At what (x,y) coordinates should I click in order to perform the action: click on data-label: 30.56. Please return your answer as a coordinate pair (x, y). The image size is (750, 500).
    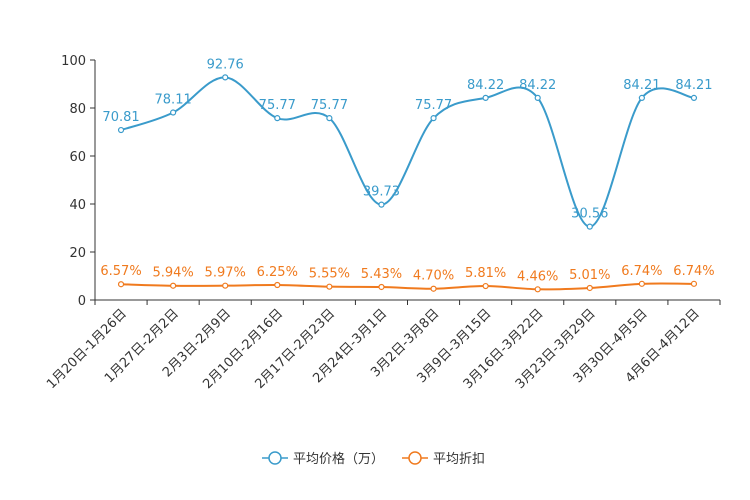
    Looking at the image, I should click on (589, 214).